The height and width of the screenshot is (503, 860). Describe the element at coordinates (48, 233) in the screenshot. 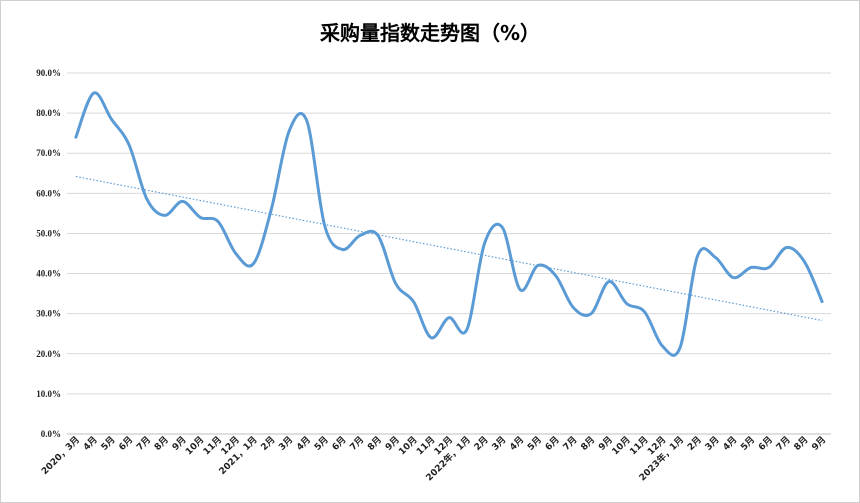

I see `y-tick-label: 50.0%` at that location.